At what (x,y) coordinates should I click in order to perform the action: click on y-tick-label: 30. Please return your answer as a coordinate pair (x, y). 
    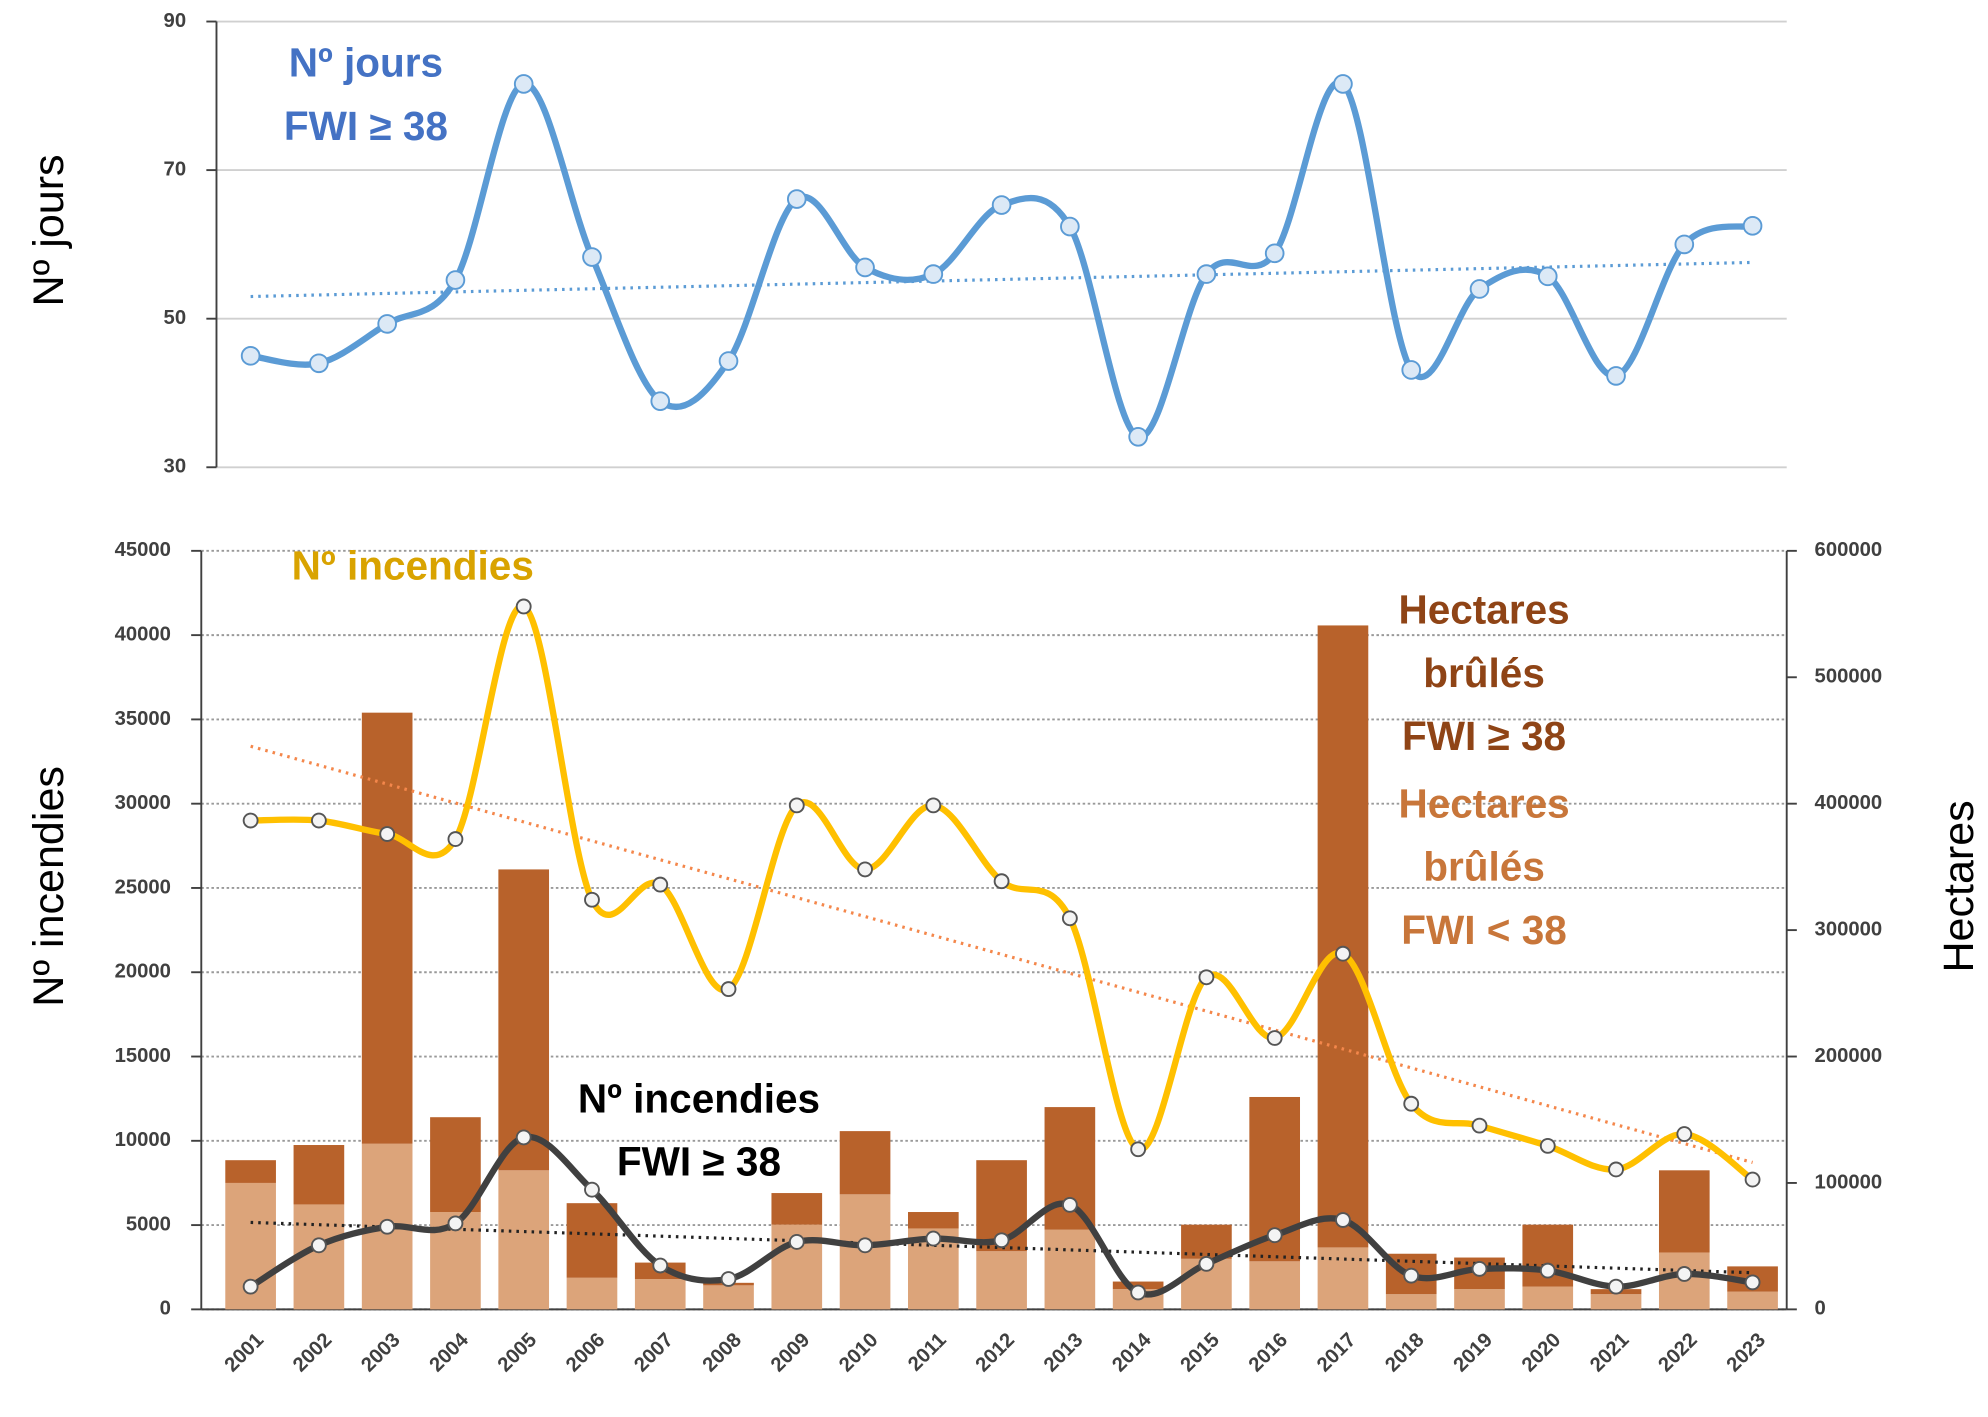
    Looking at the image, I should click on (175, 467).